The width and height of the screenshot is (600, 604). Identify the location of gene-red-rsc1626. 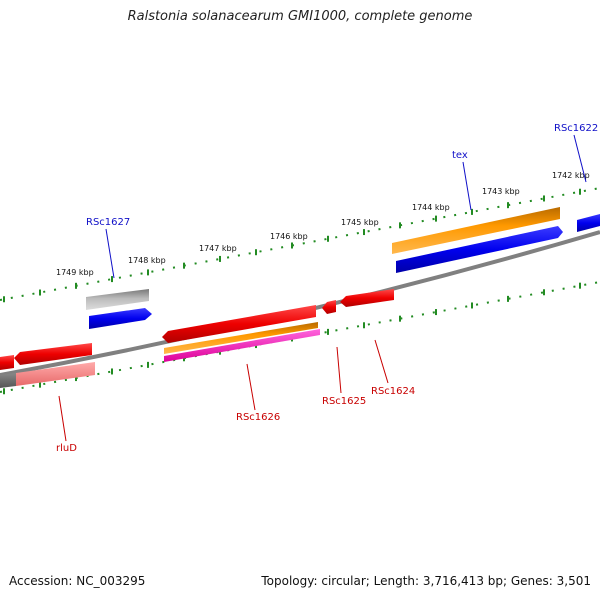
(239, 324).